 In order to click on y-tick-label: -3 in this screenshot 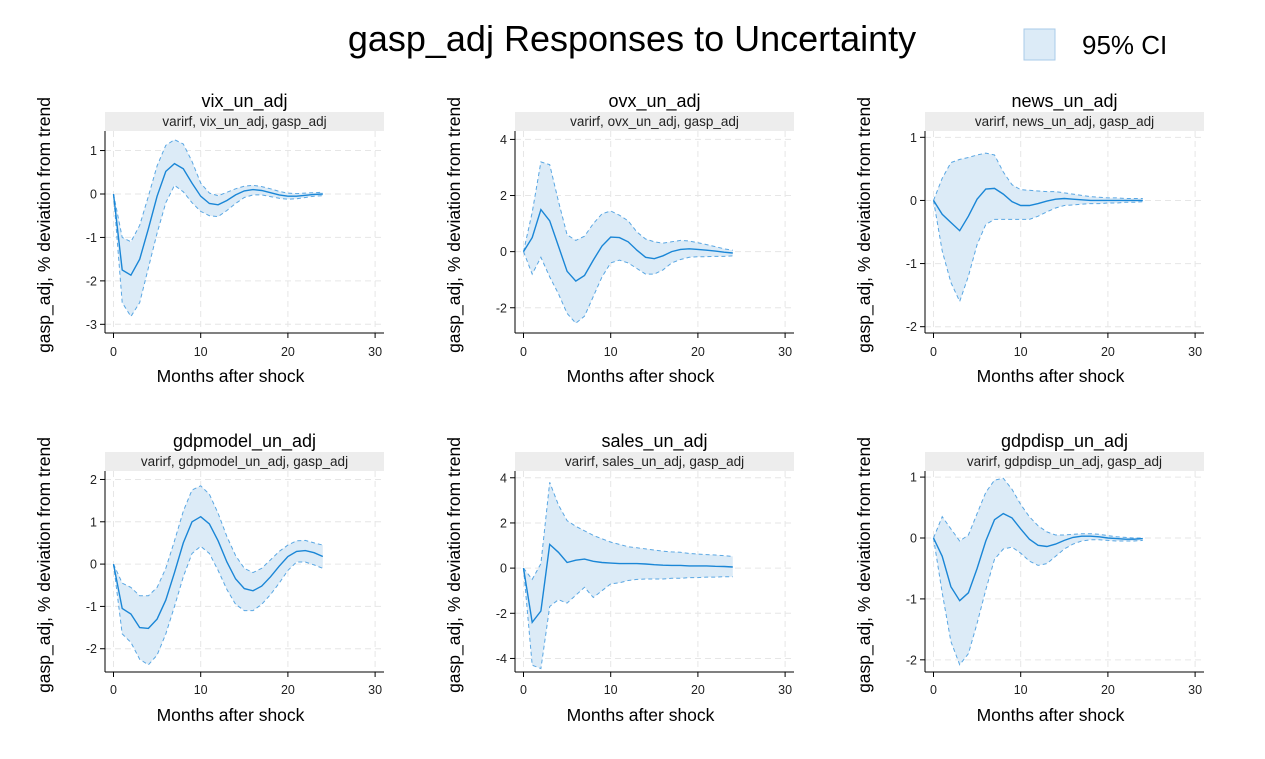, I will do `click(91, 325)`.